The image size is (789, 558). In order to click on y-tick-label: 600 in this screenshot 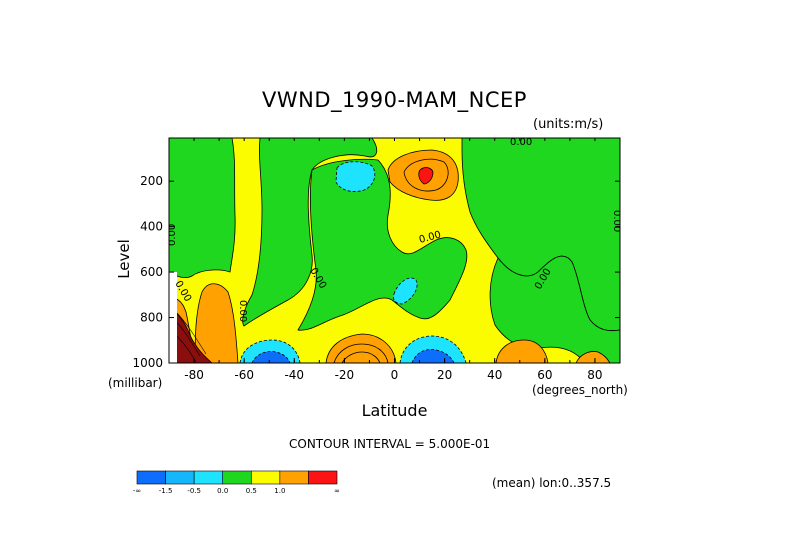, I will do `click(151, 272)`.